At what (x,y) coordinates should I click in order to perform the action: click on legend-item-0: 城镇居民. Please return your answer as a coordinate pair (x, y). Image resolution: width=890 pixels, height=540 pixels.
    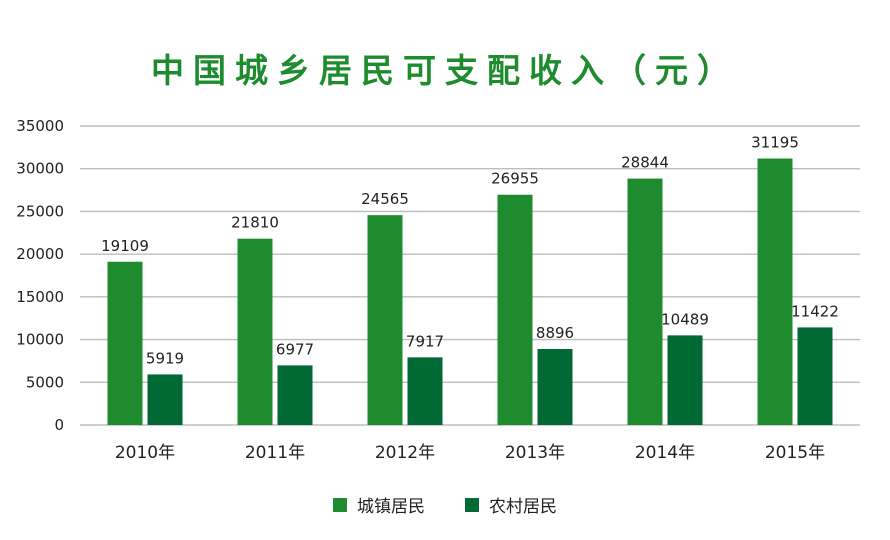
    Looking at the image, I should click on (379, 504).